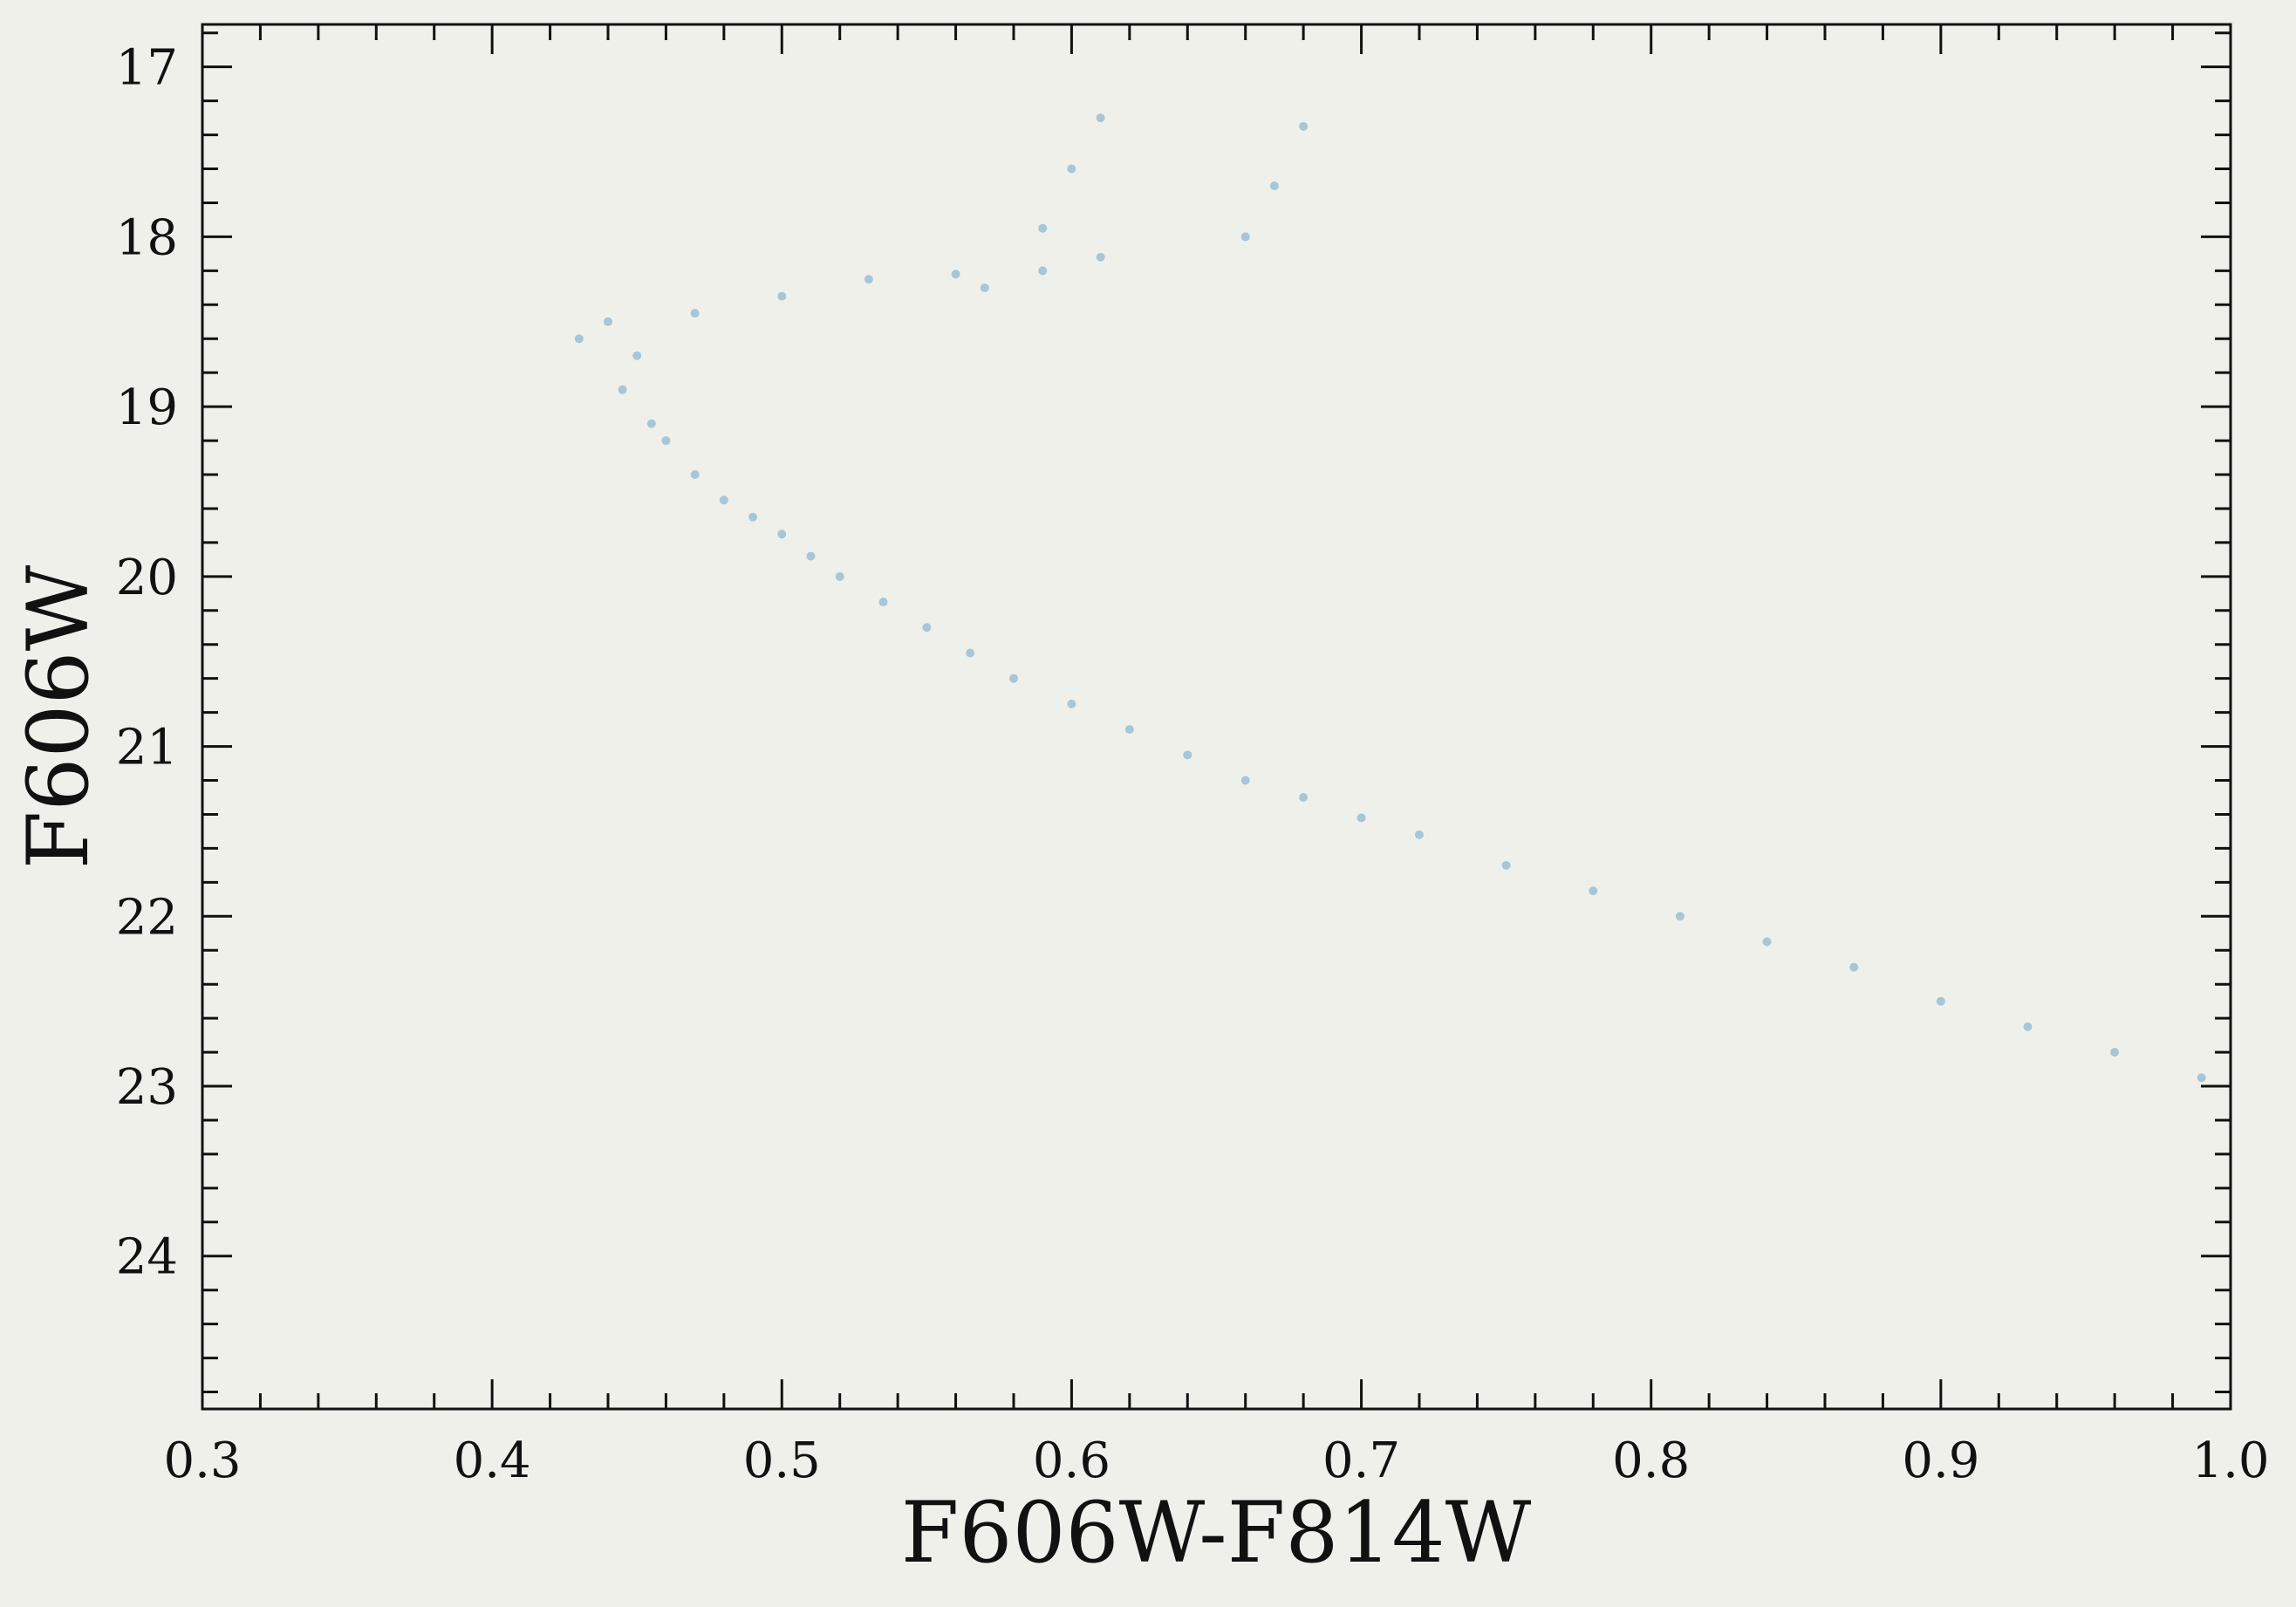  Describe the element at coordinates (782, 1461) in the screenshot. I see `x-tick-label: 0.5` at that location.